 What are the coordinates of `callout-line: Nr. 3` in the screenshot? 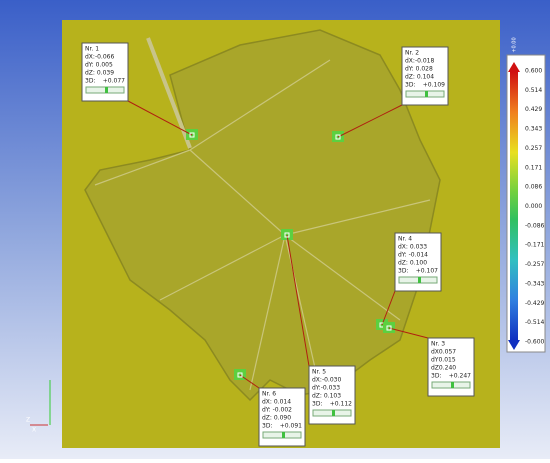 It's located at (438, 344).